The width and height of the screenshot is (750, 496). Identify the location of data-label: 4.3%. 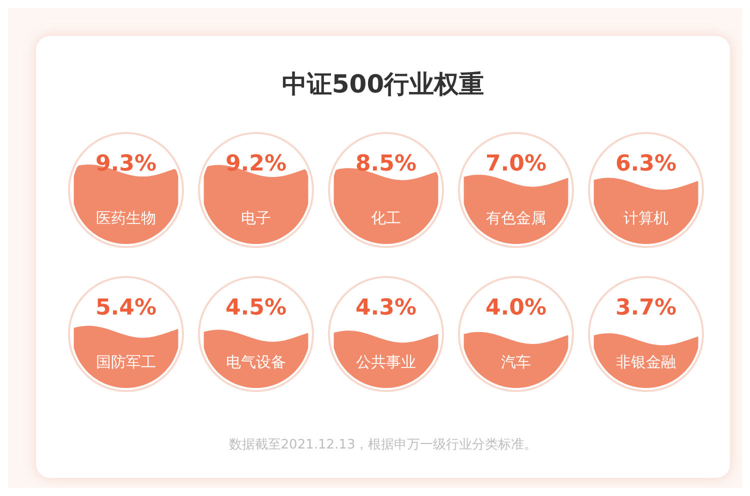
(386, 308).